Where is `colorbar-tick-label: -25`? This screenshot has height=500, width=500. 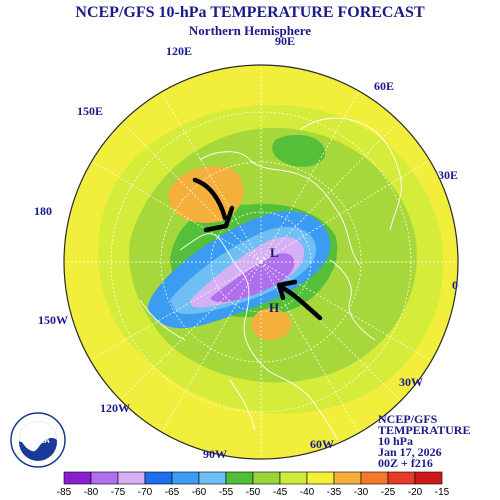
colorbar-tick-label: -25 is located at coordinates (388, 492).